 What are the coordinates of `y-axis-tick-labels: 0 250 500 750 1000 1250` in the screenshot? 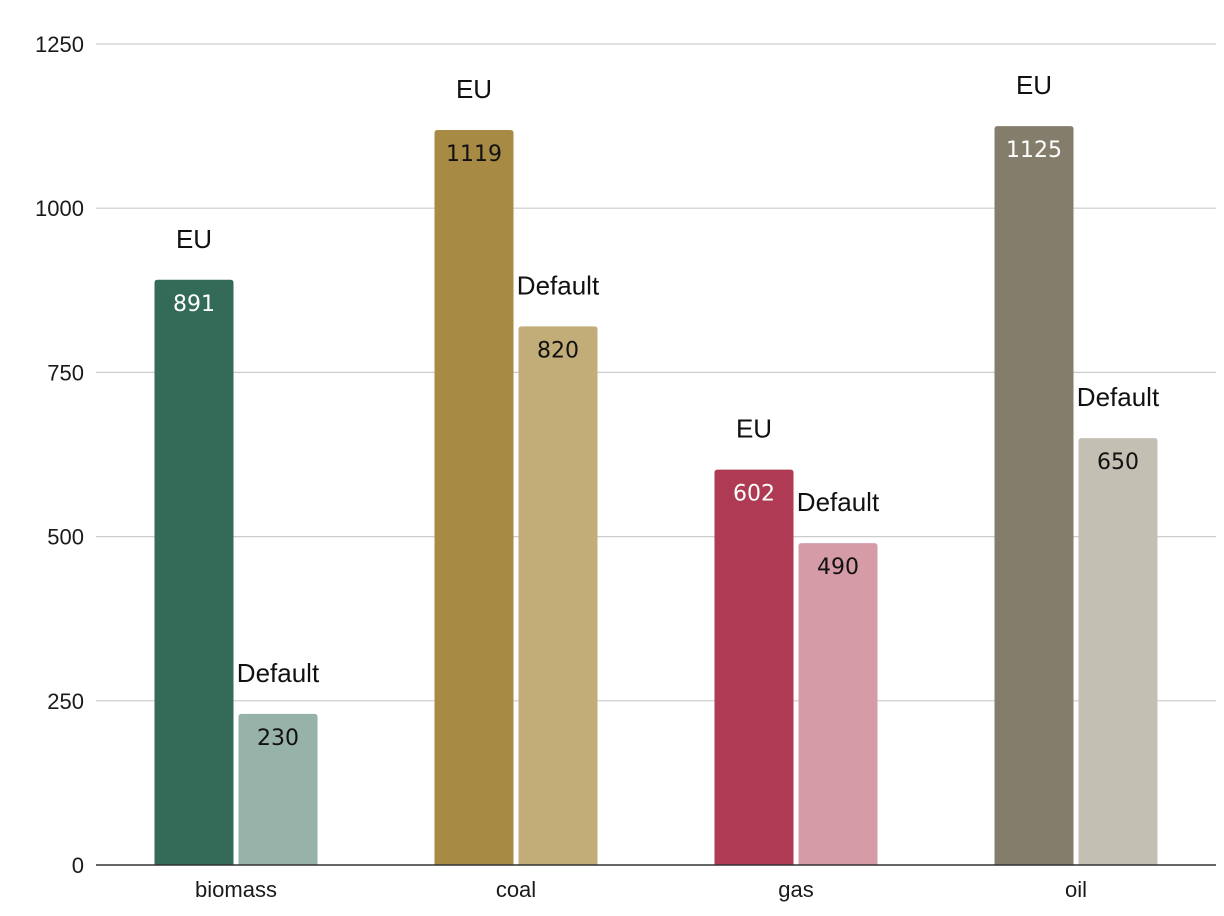 It's located at (59, 455).